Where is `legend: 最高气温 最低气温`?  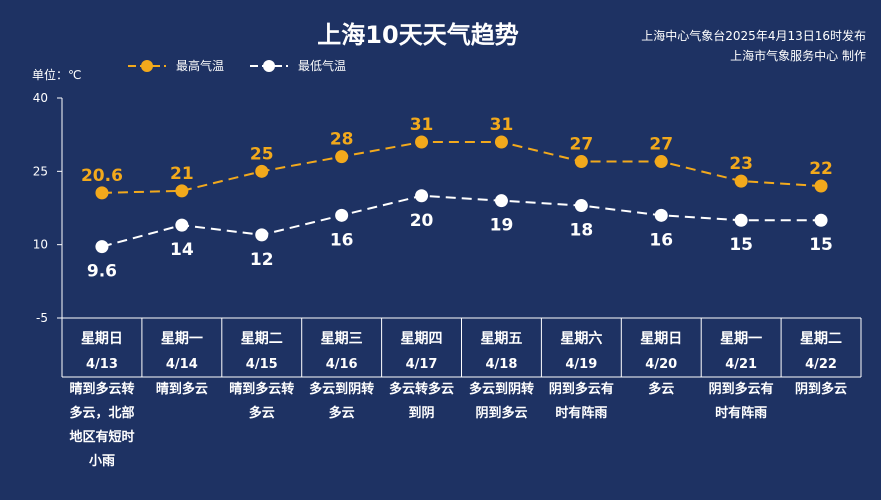
legend: 最高气温 最低气温 is located at coordinates (237, 65).